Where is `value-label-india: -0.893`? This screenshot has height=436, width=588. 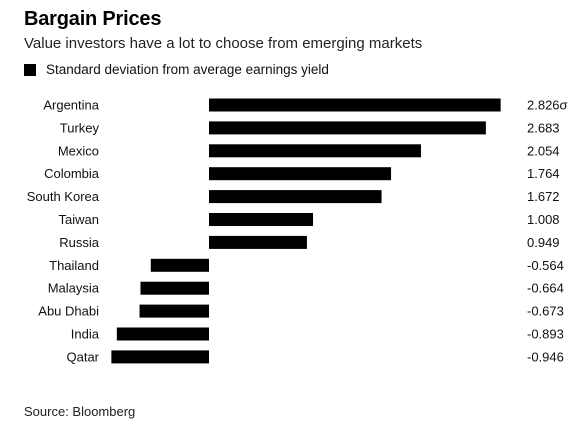 value-label-india: -0.893 is located at coordinates (545, 334).